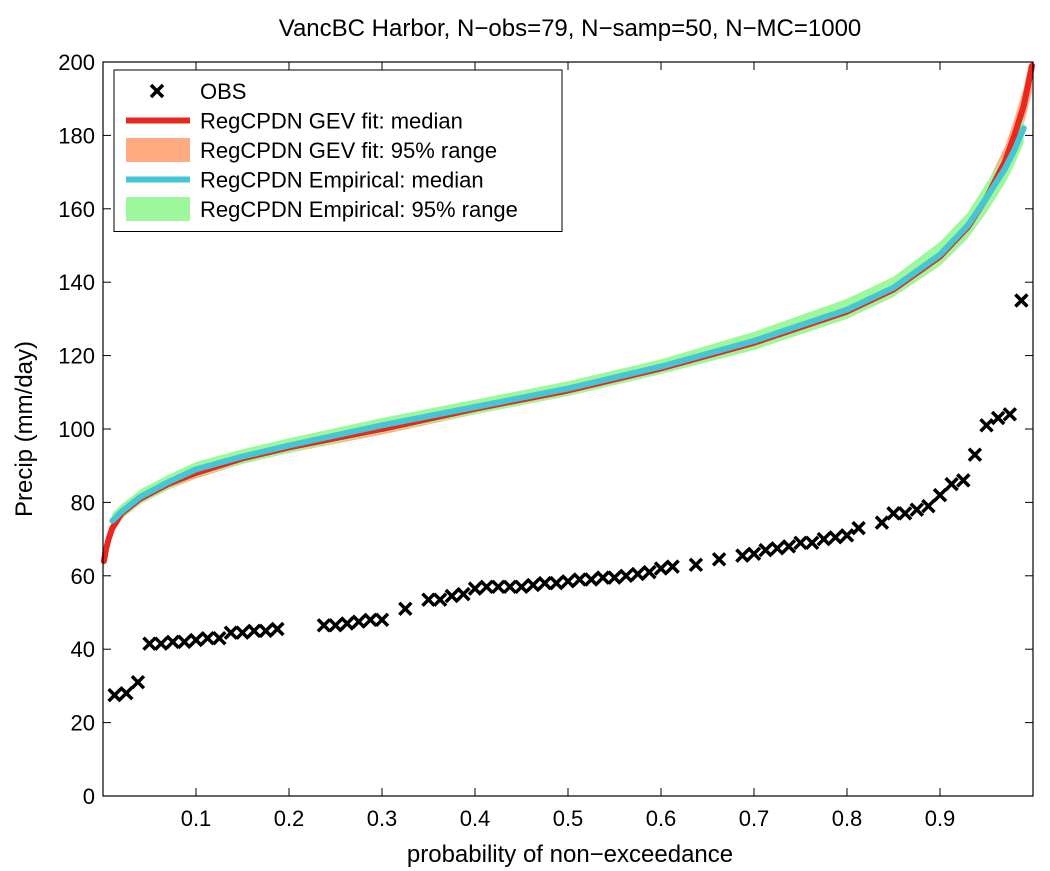 The height and width of the screenshot is (871, 1050). Describe the element at coordinates (475, 818) in the screenshot. I see `x-tick-label: 0.4` at that location.